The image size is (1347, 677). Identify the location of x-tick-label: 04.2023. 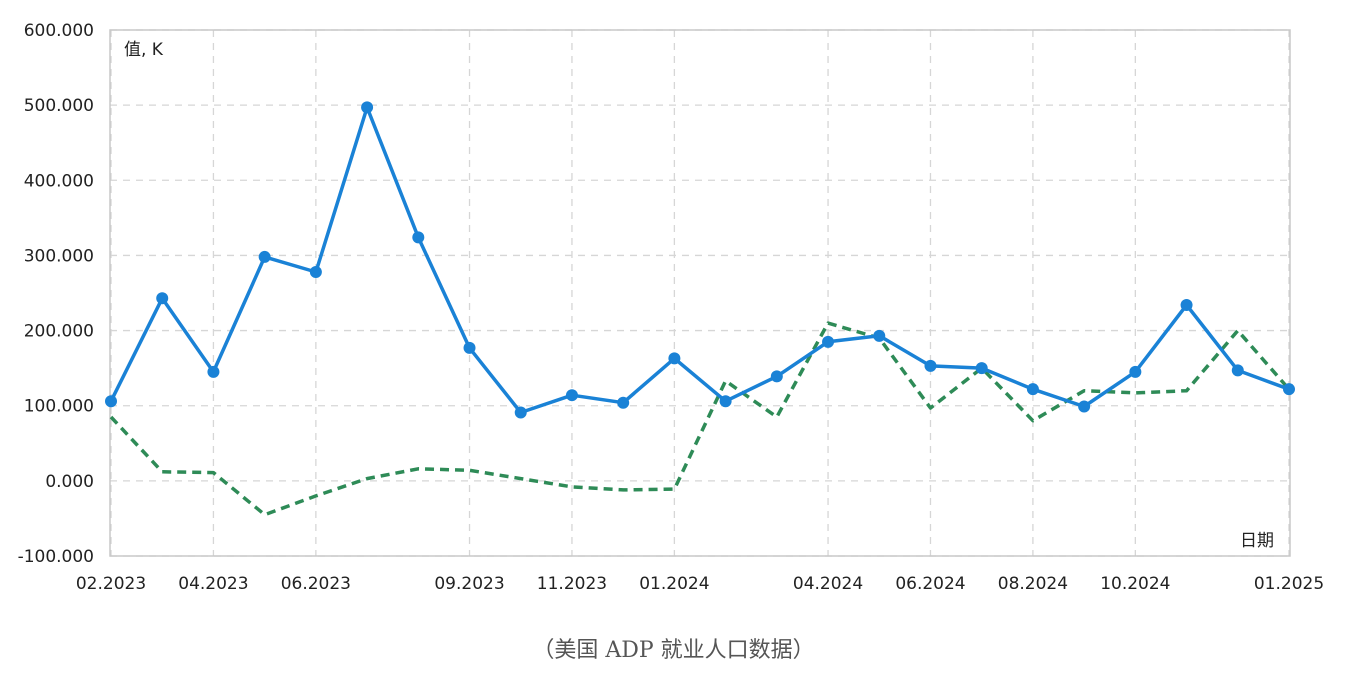
(213, 584).